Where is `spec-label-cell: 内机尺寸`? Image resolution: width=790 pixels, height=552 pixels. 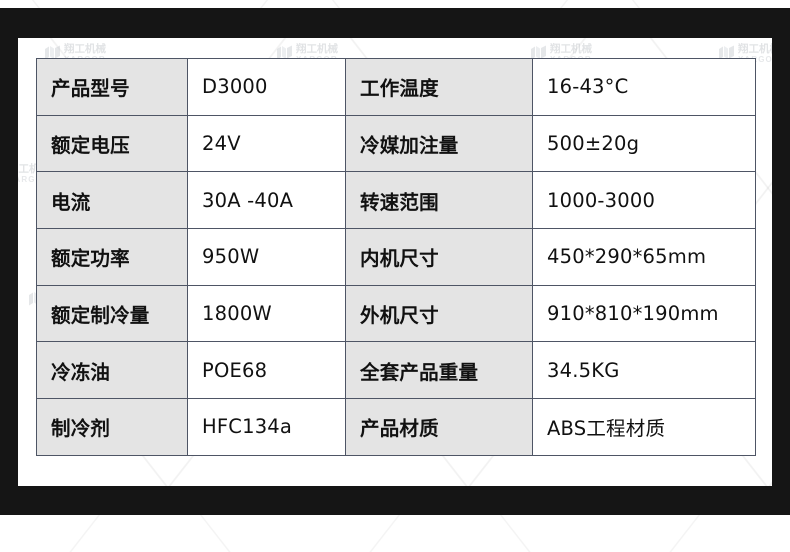 spec-label-cell: 内机尺寸 is located at coordinates (439, 257).